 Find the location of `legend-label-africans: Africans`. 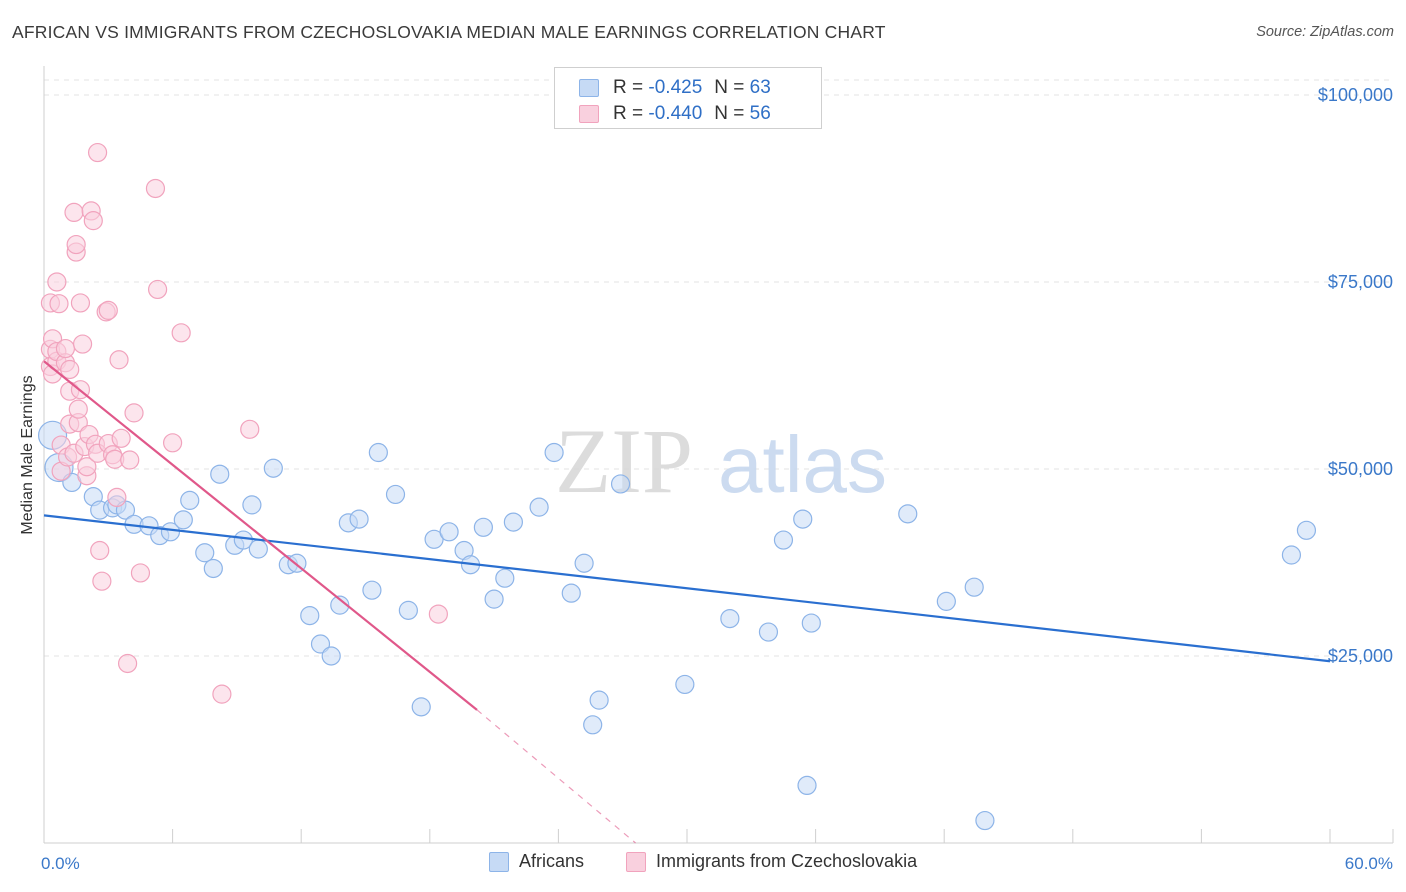

legend-label-africans: Africans is located at coordinates (552, 861).